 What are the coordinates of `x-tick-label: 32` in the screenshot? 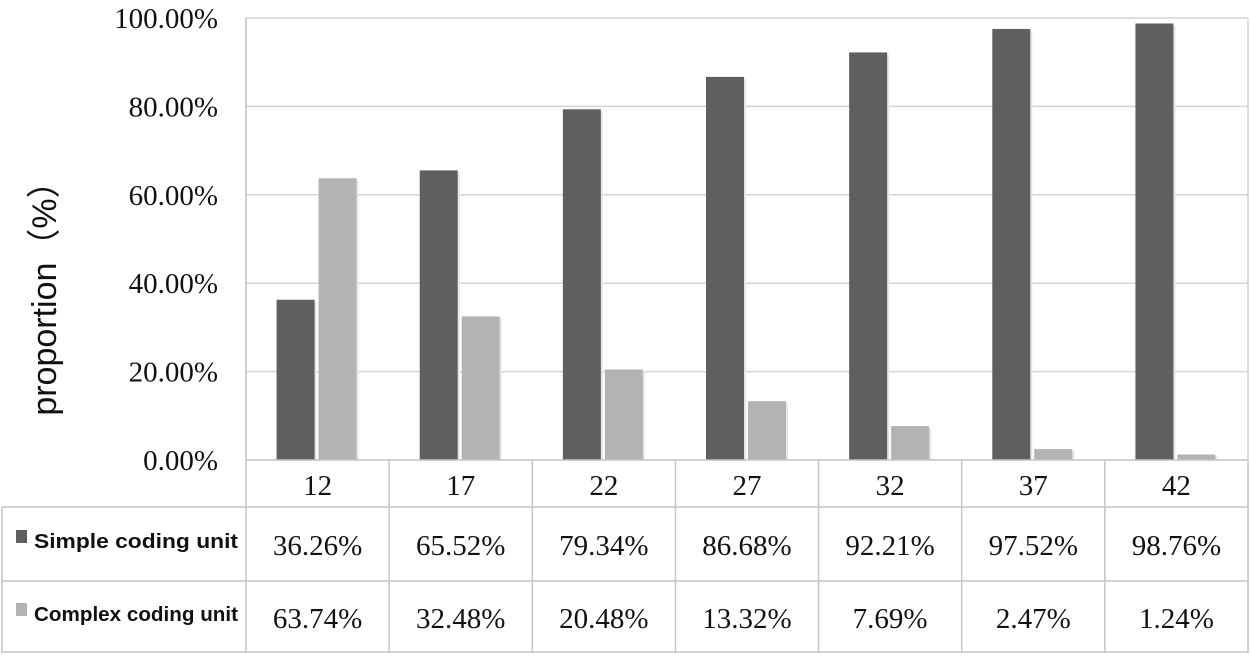 It's located at (890, 486).